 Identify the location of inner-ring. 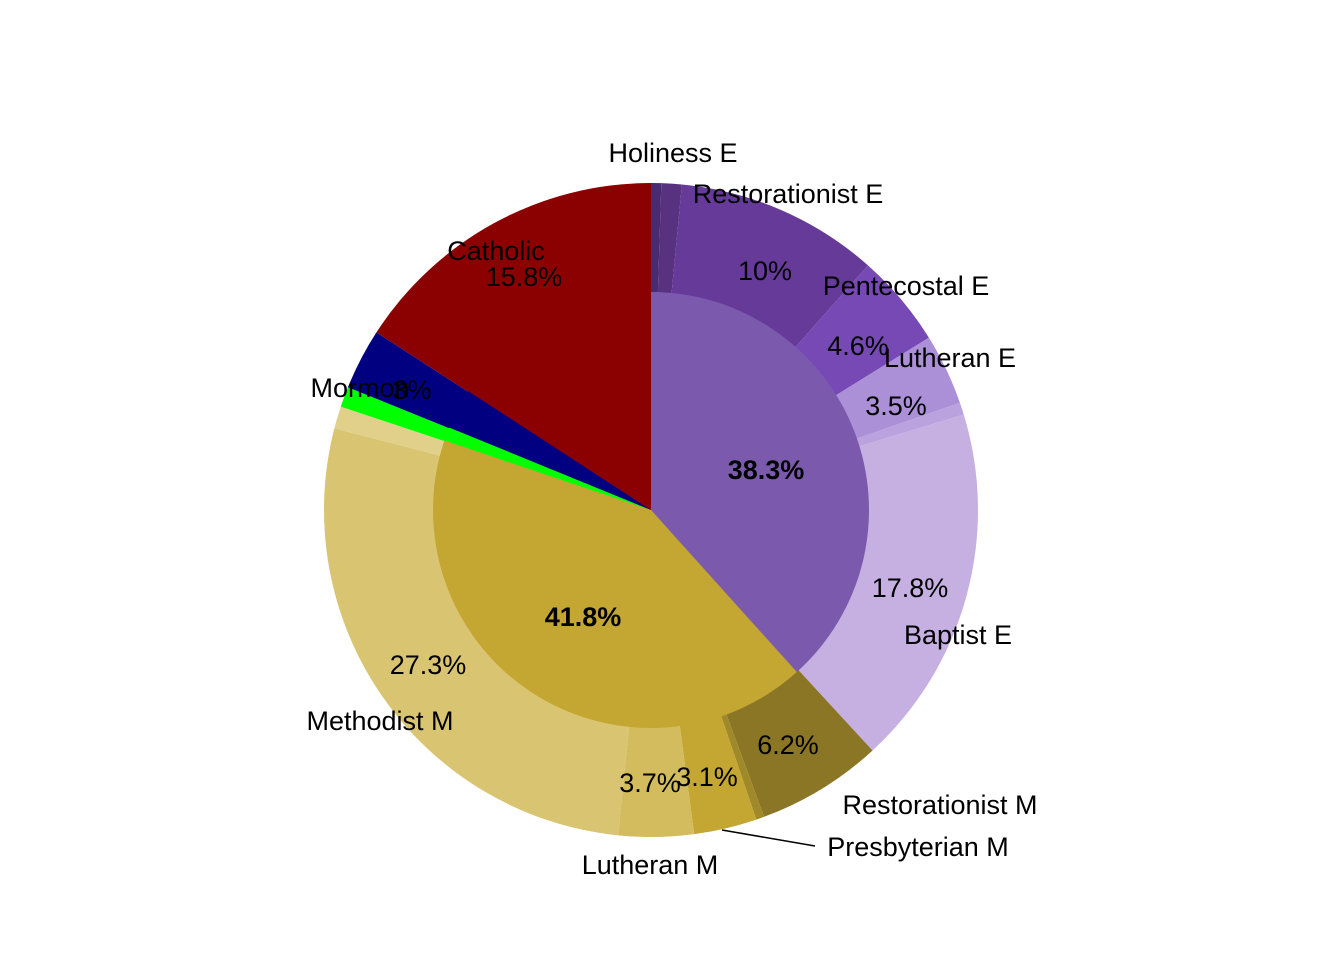
(650, 510).